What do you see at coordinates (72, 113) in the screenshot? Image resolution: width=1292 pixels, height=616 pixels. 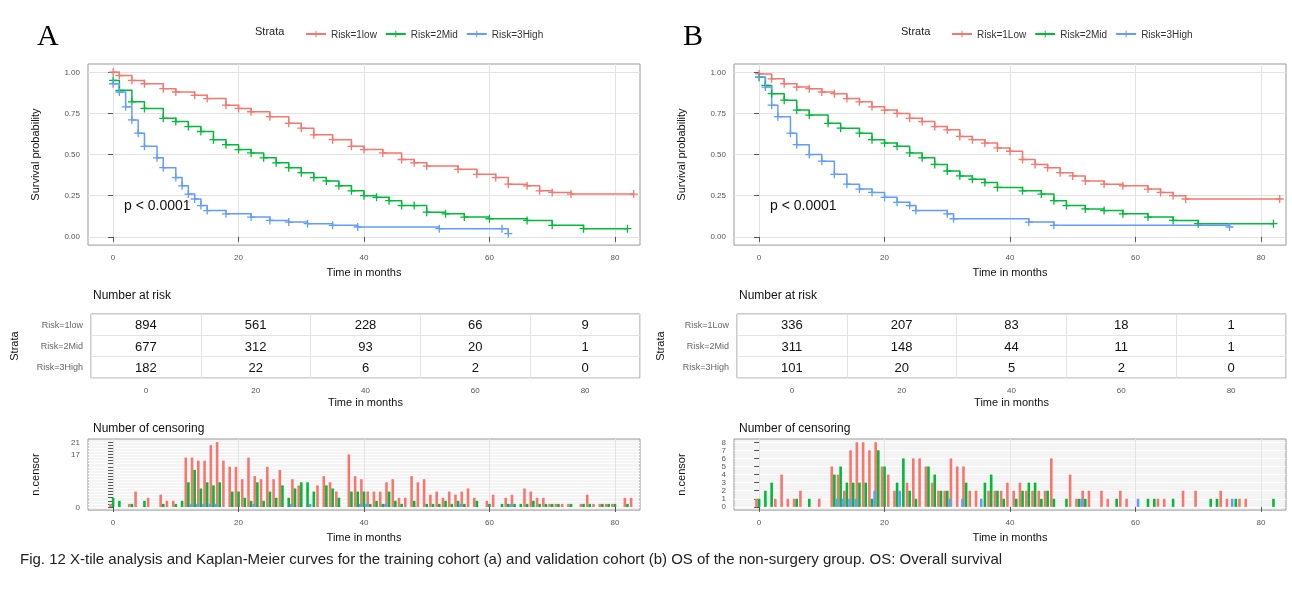 I see `y-tick-label: 0.75` at bounding box center [72, 113].